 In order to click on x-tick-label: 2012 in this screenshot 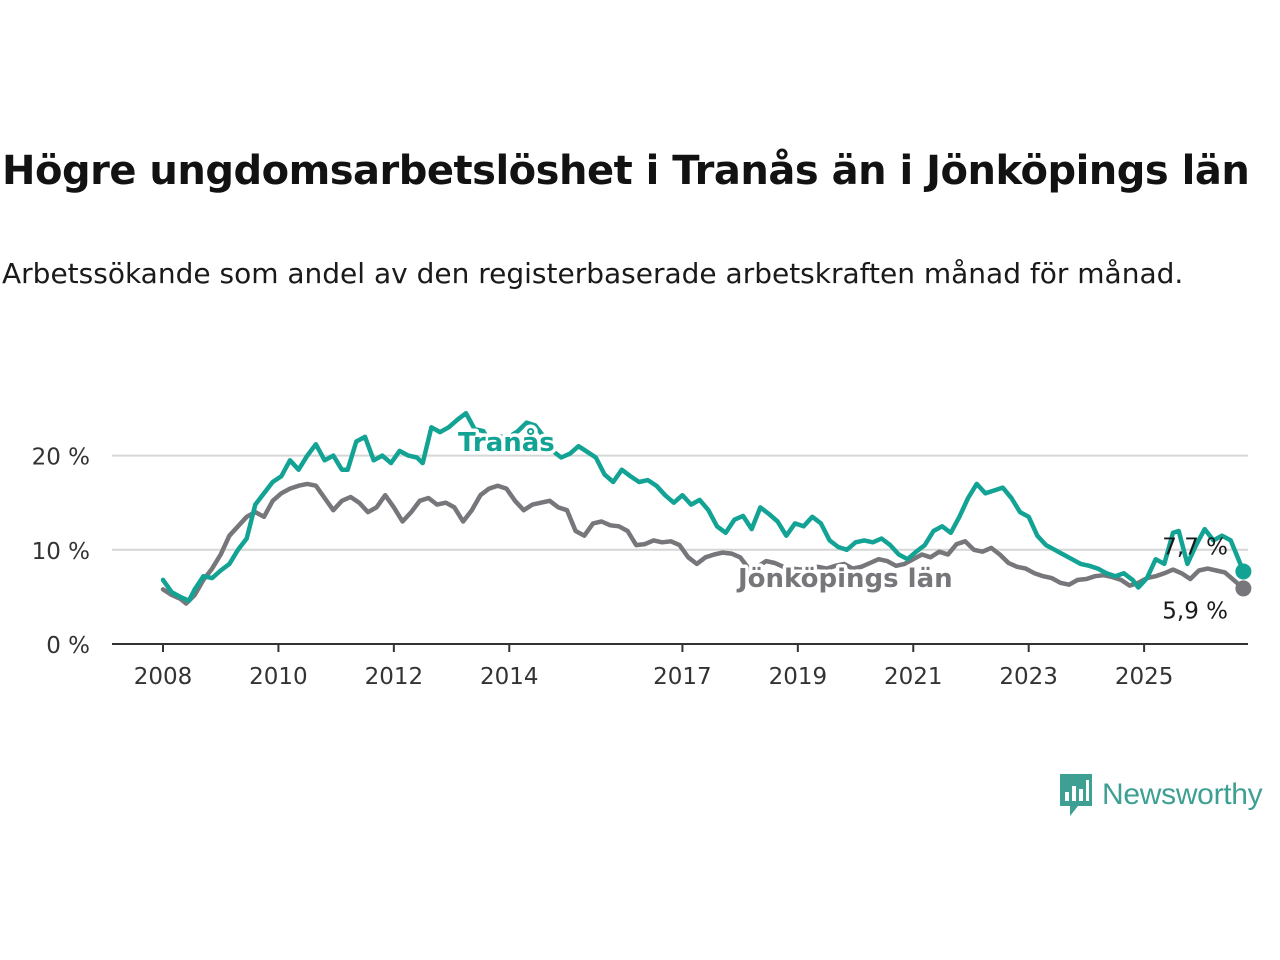, I will do `click(394, 677)`.